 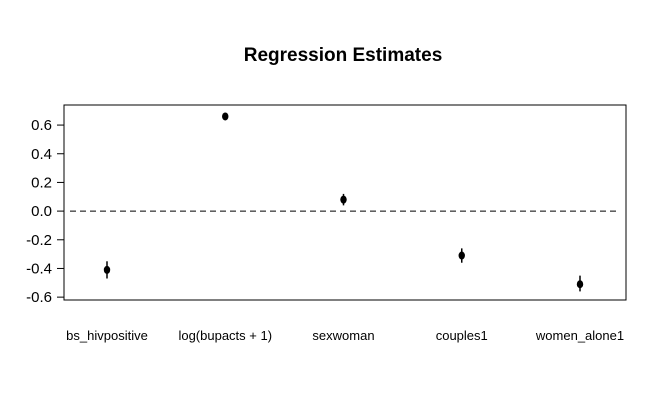 I want to click on y-axis: -0.6 -0.4 -0.2 0.0 0.2 0.4 0.6, so click(x=45, y=211).